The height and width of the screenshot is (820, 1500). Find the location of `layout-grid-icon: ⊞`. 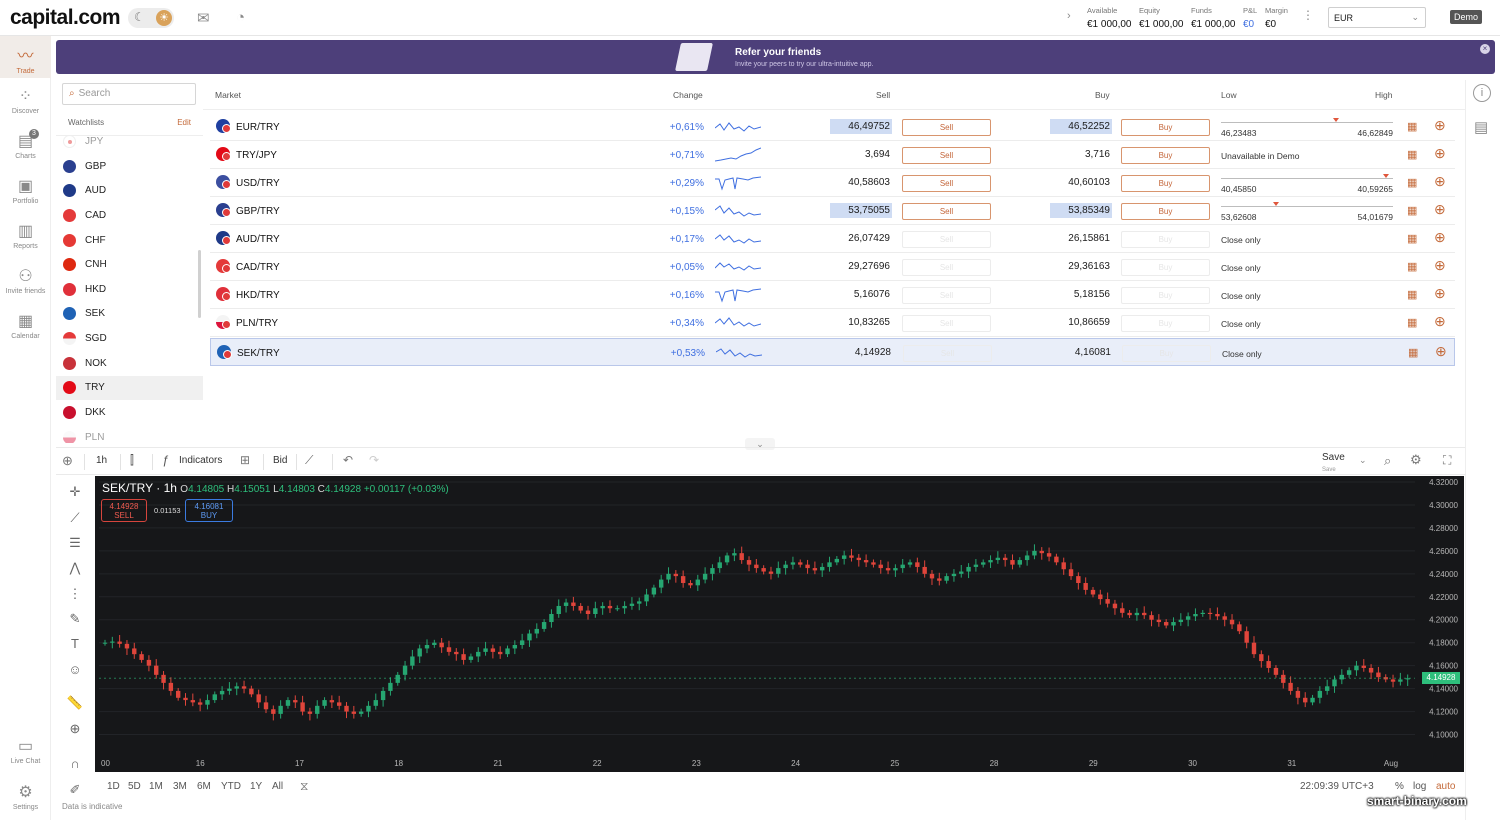

layout-grid-icon: ⊞ is located at coordinates (245, 460).